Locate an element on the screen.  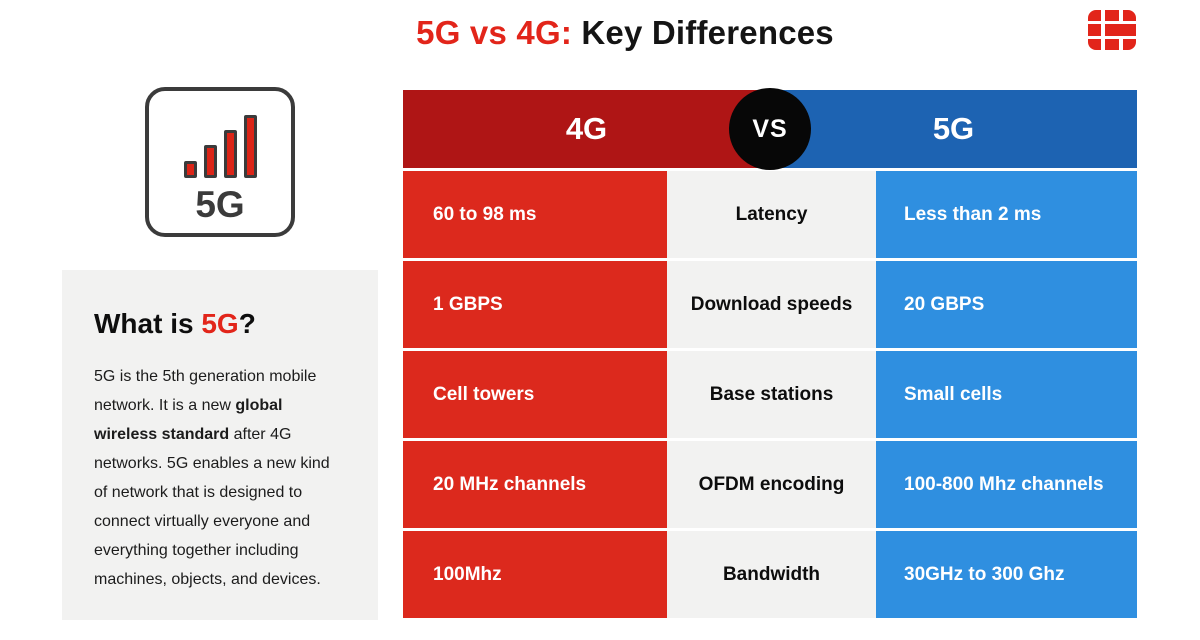
cell-feature-encoding: OFDM encoding is located at coordinates (771, 484).